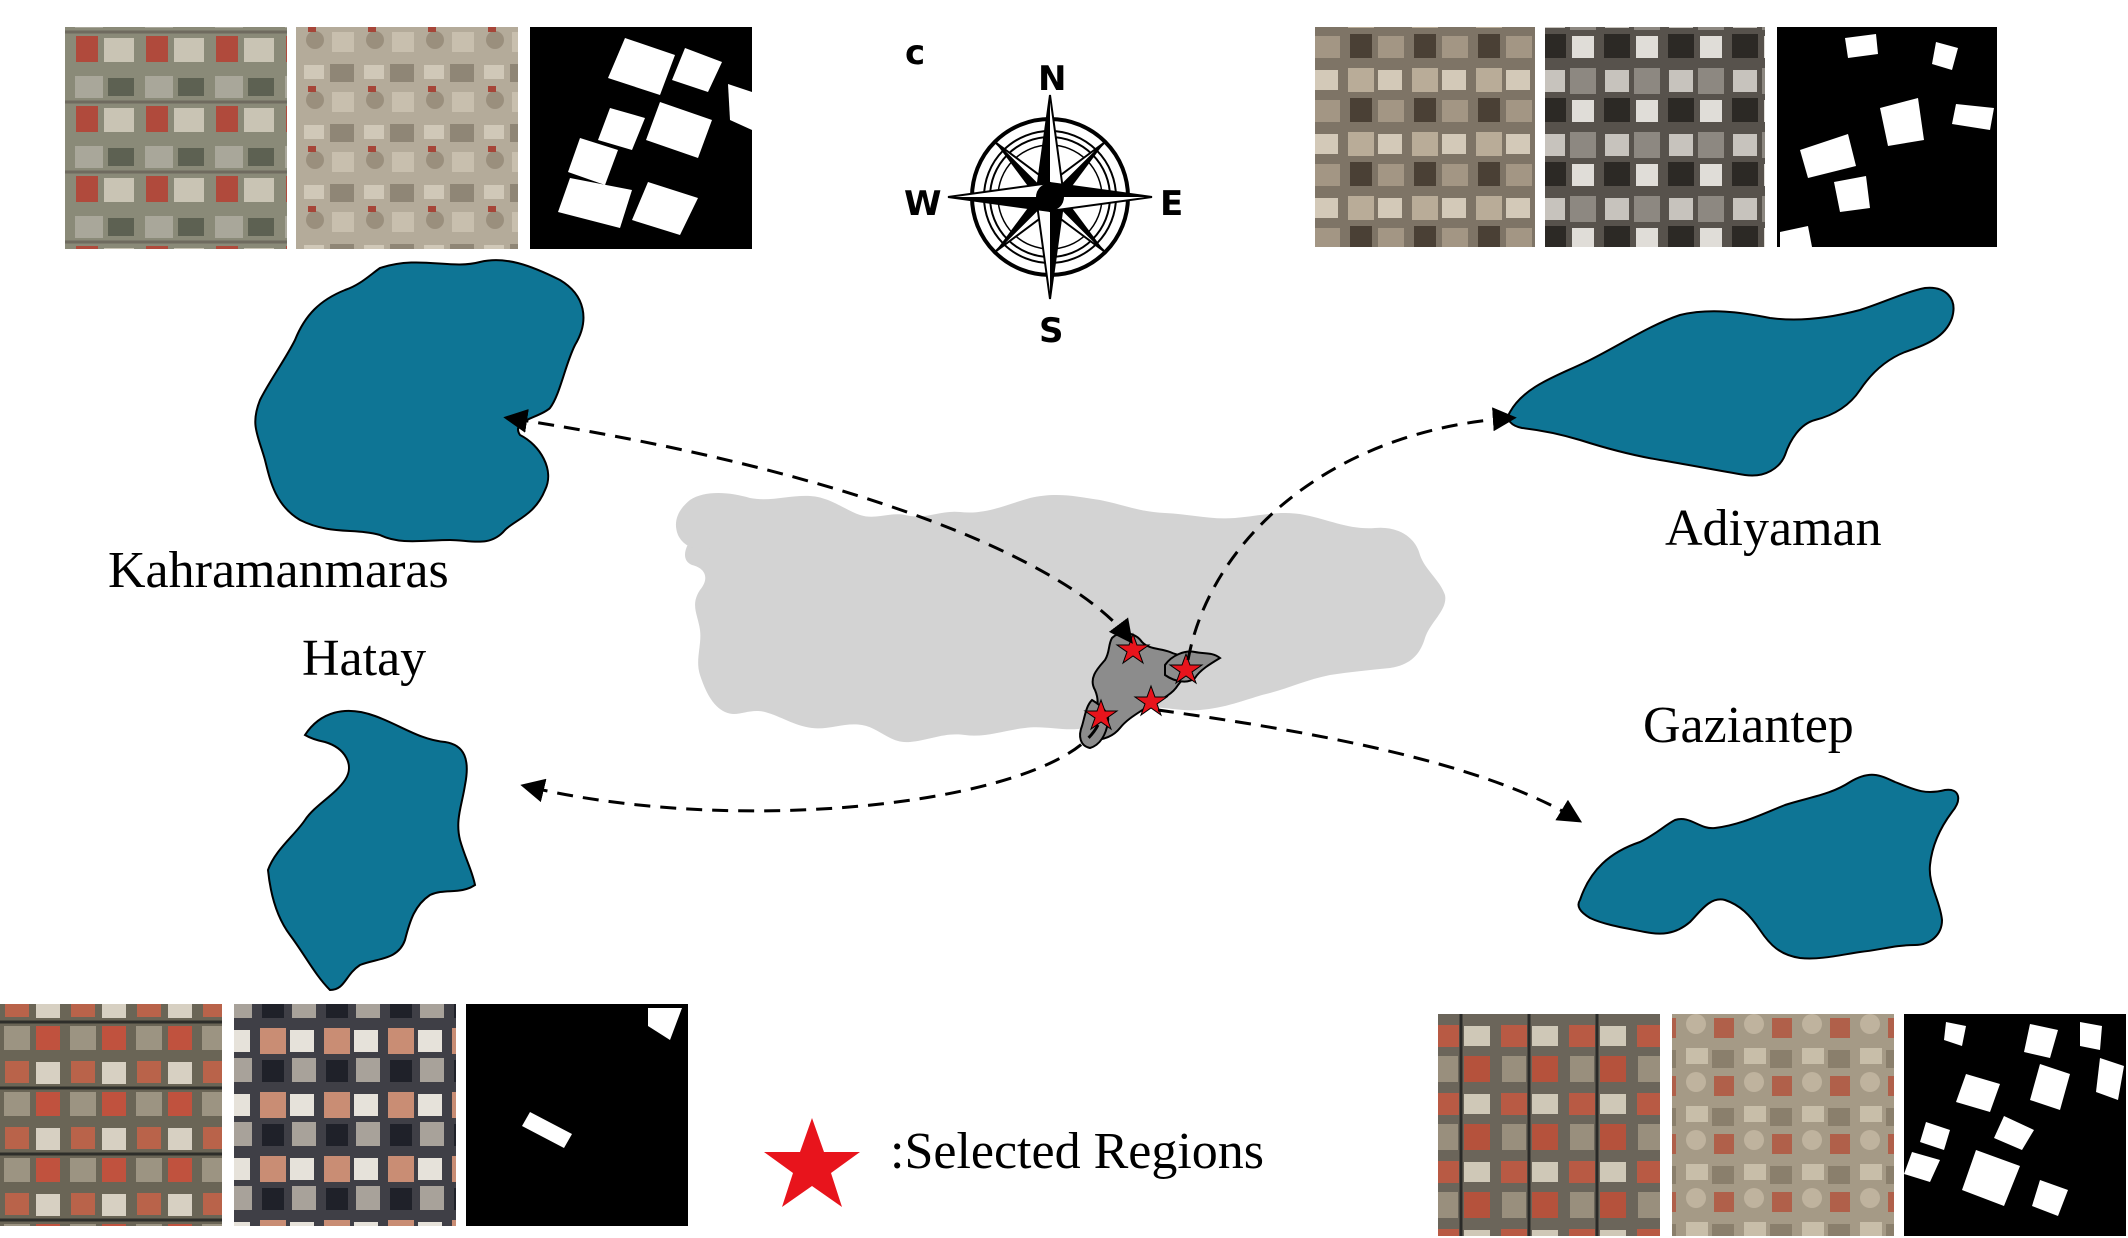  I want to click on arrow-gaziantep, so click(1370, 765).